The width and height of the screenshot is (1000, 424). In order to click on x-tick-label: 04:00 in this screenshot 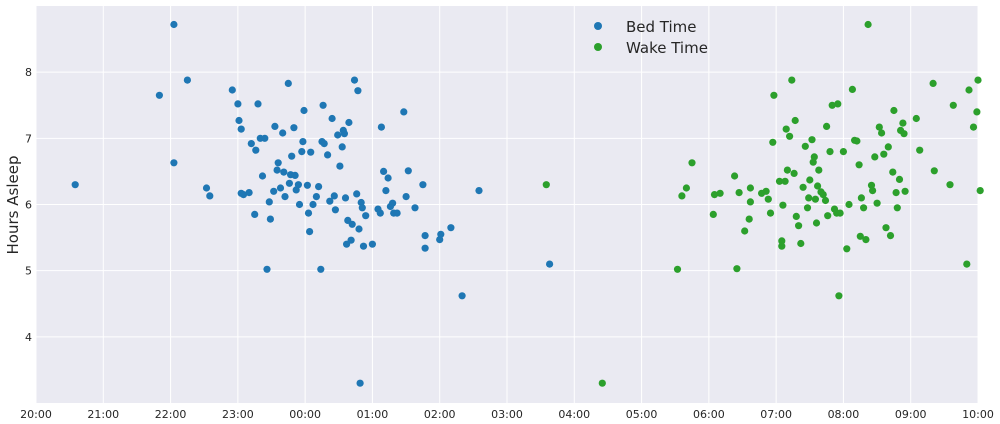, I will do `click(574, 414)`.